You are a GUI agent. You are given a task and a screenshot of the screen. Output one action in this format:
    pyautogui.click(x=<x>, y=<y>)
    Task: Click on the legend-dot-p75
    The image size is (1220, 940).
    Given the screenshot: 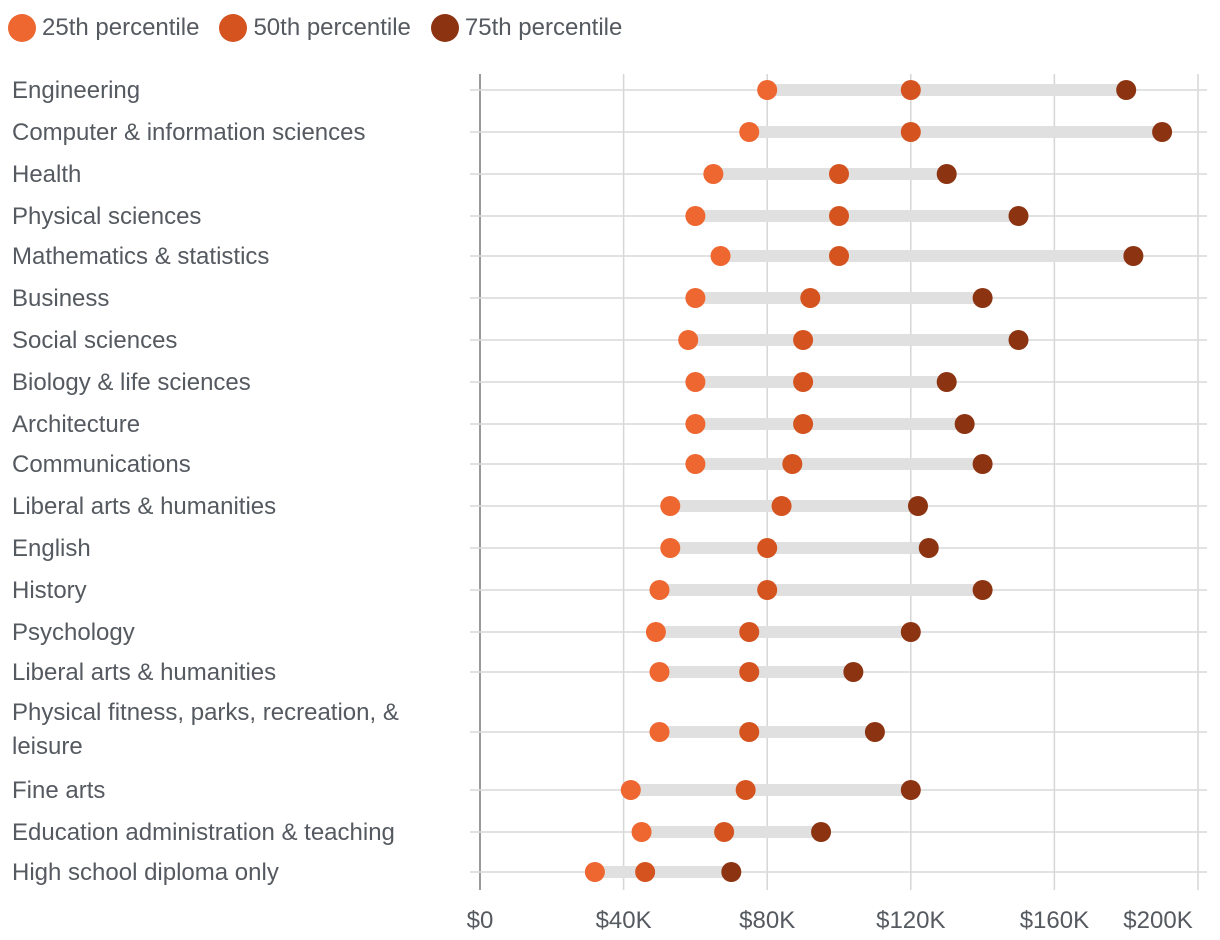 What is the action you would take?
    pyautogui.click(x=444, y=28)
    